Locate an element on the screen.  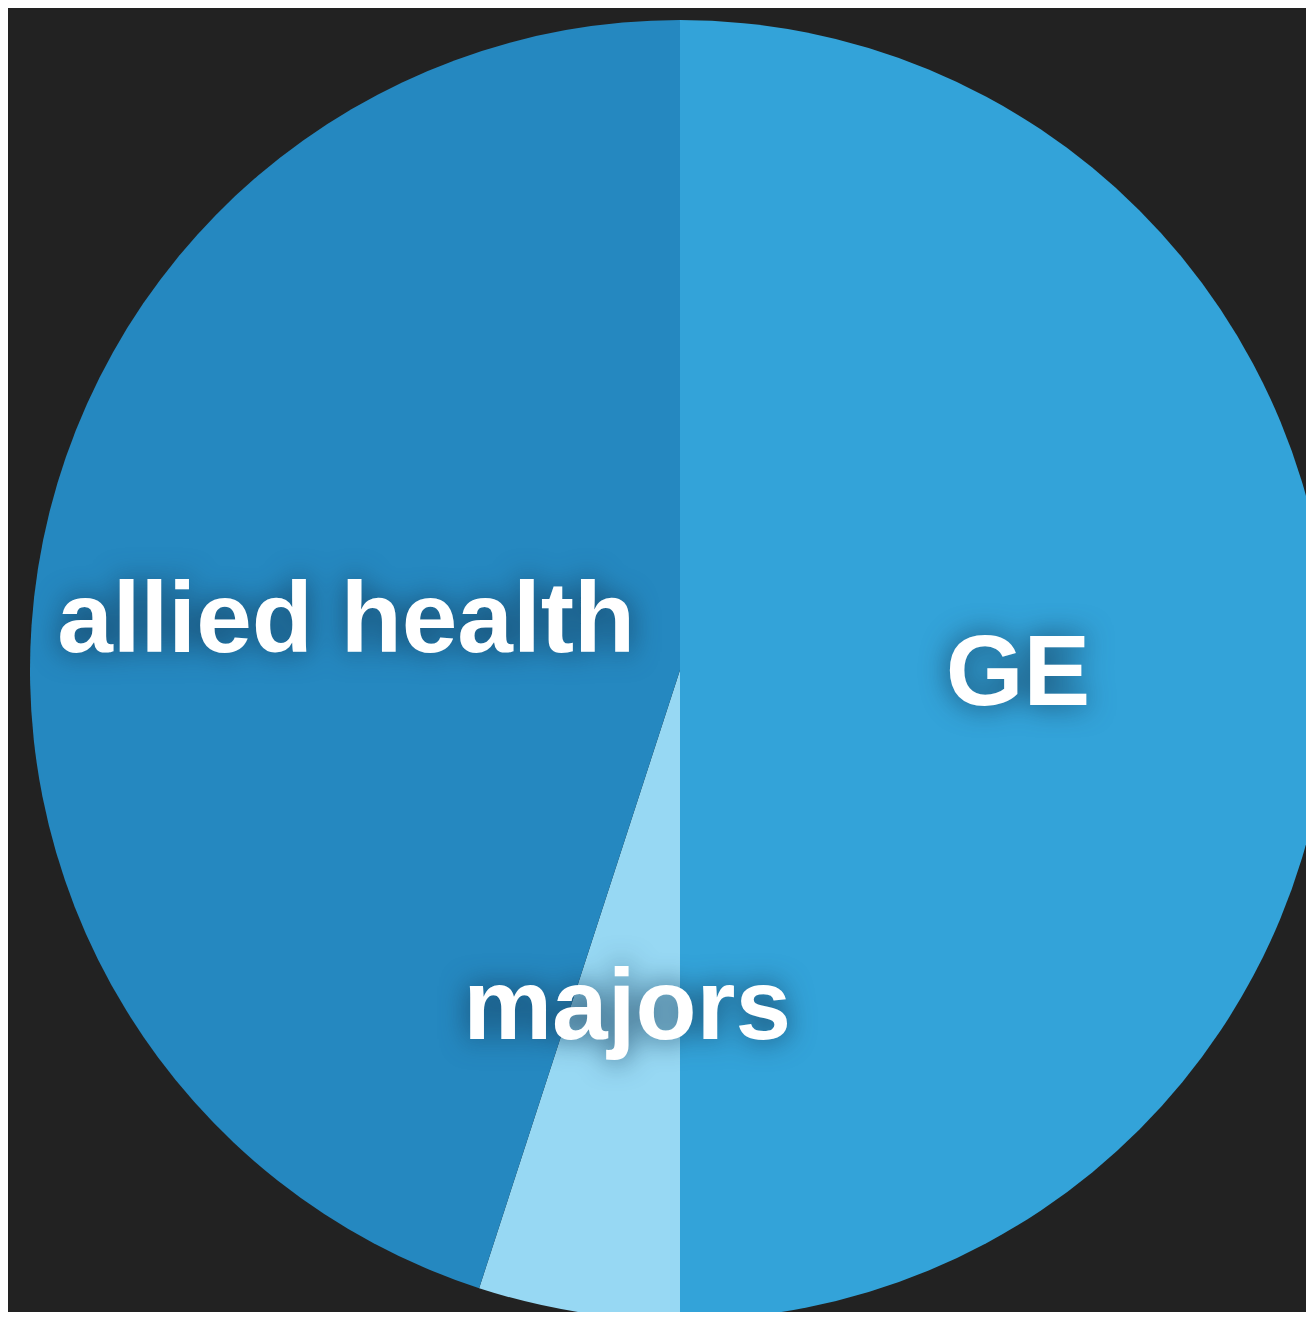
slice-label: allied health is located at coordinates (346, 617).